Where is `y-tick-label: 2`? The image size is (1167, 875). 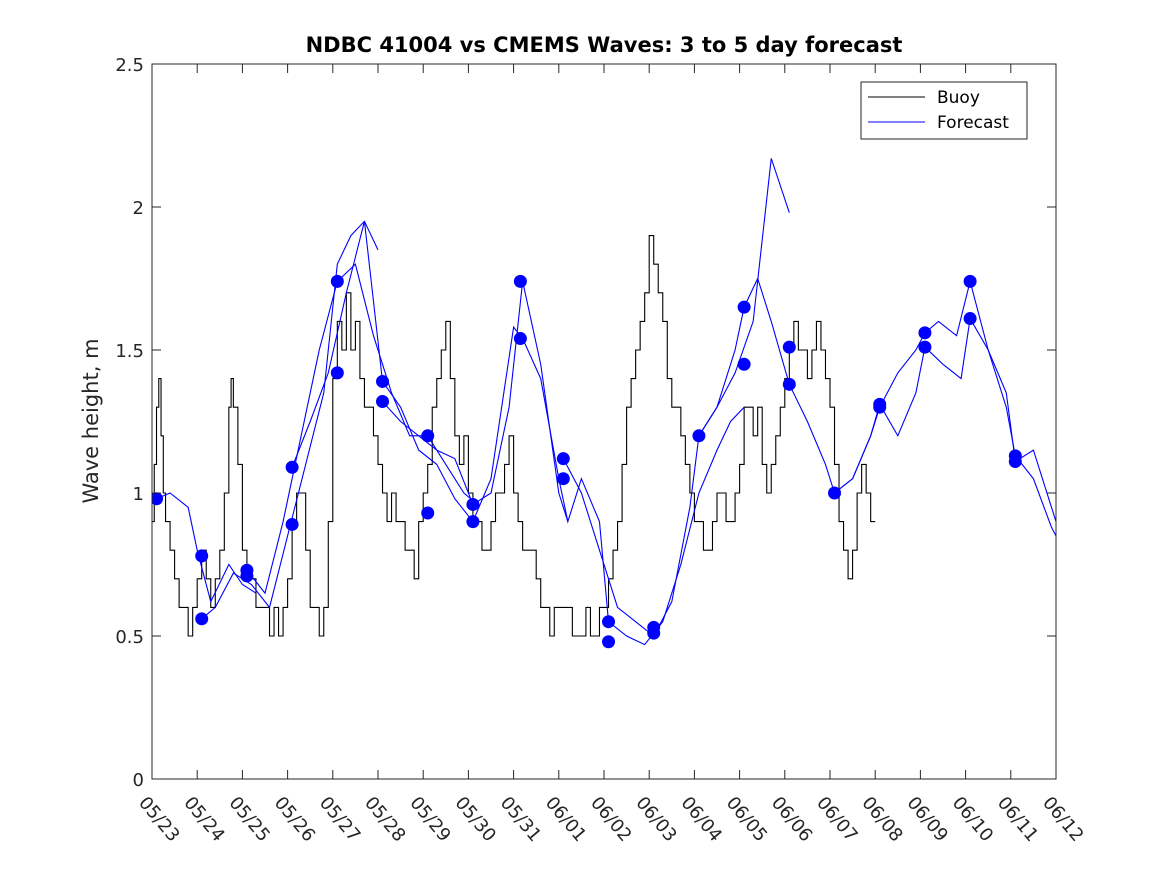
y-tick-label: 2 is located at coordinates (138, 208).